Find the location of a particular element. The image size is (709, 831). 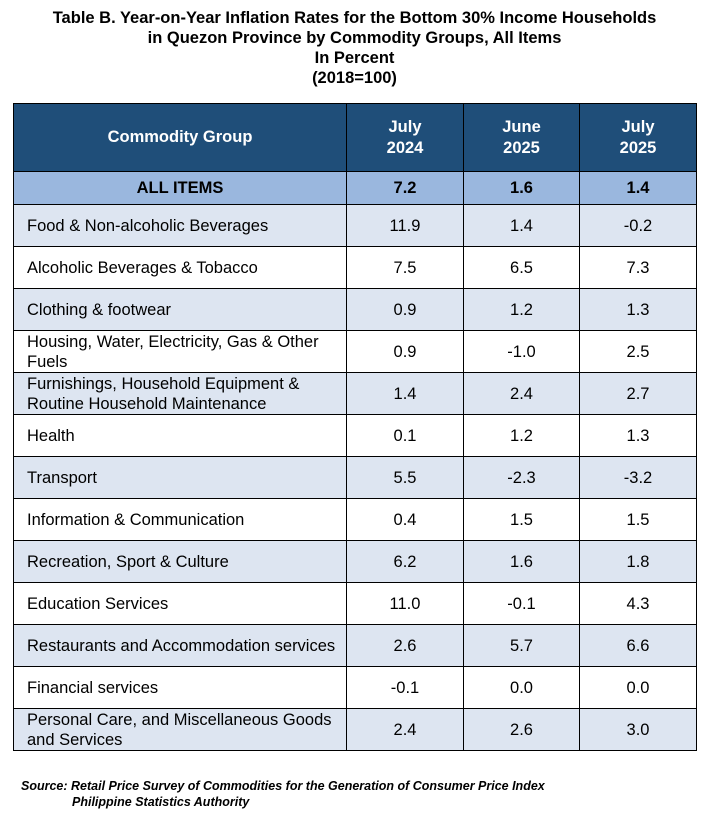

value-july-2024: 5.5 is located at coordinates (405, 477).